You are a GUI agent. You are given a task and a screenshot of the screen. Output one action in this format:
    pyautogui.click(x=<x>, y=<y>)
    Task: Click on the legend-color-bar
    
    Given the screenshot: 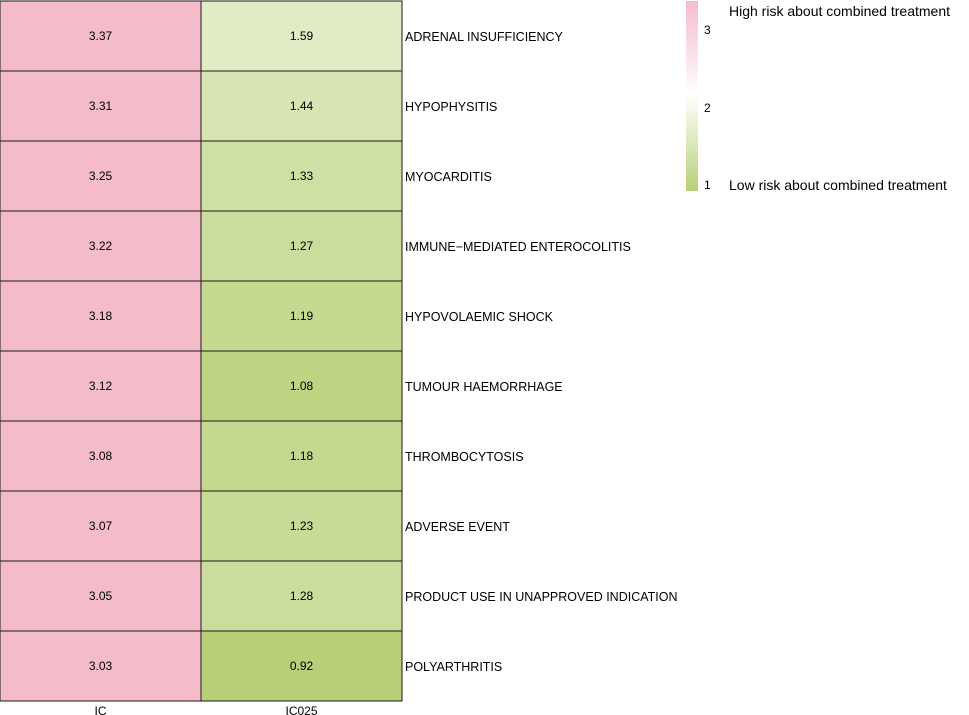 What is the action you would take?
    pyautogui.click(x=692, y=96)
    